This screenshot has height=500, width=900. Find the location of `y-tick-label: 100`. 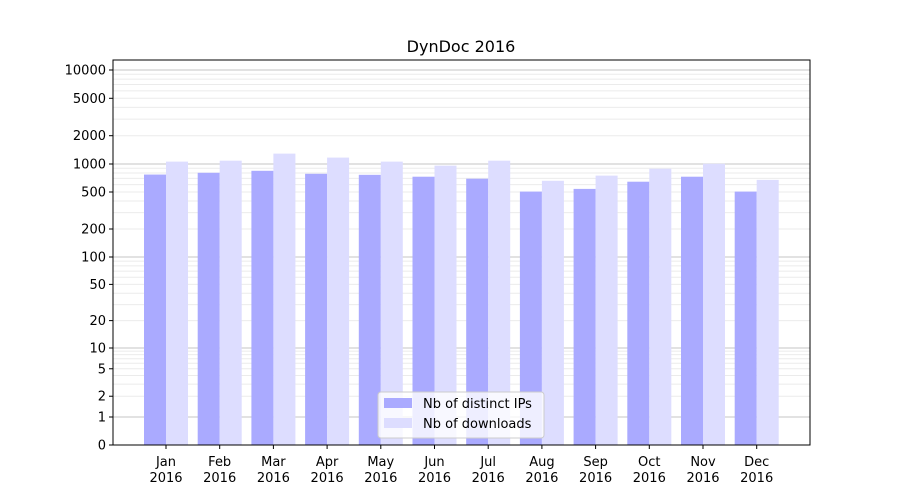

y-tick-label: 100 is located at coordinates (93, 258).